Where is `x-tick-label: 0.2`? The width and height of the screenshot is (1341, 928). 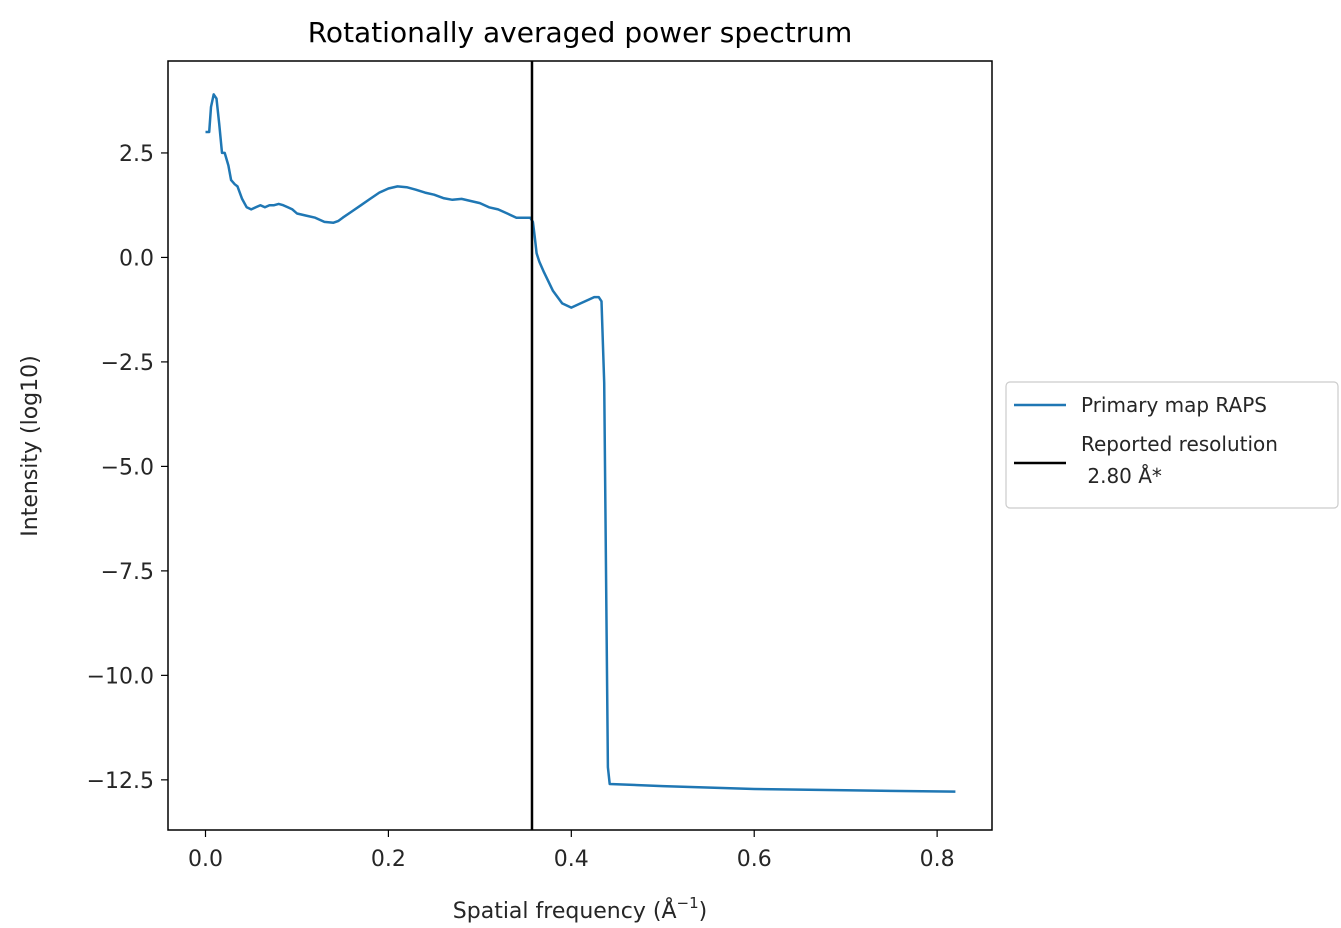 x-tick-label: 0.2 is located at coordinates (388, 859).